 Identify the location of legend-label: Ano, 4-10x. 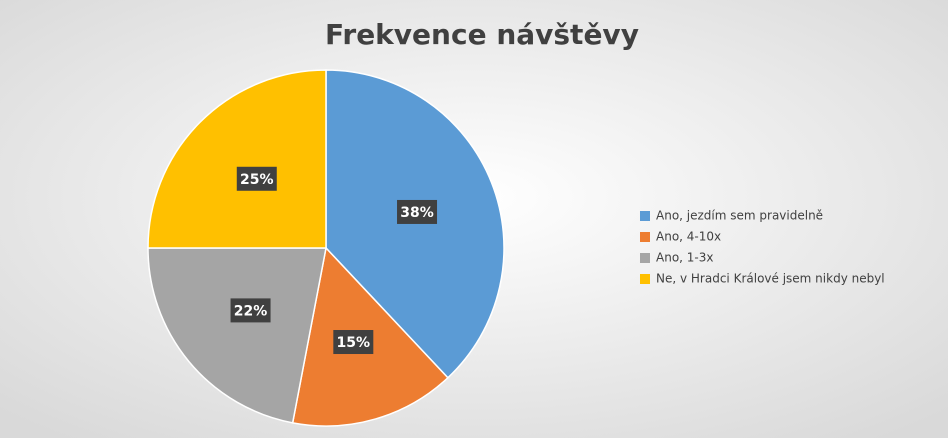
(688, 237).